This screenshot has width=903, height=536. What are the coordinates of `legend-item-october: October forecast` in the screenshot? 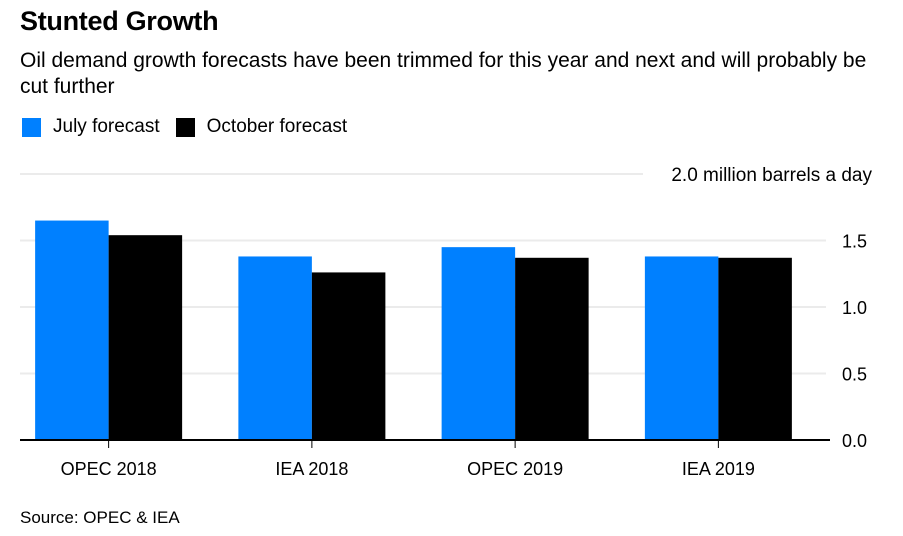 It's located at (261, 127).